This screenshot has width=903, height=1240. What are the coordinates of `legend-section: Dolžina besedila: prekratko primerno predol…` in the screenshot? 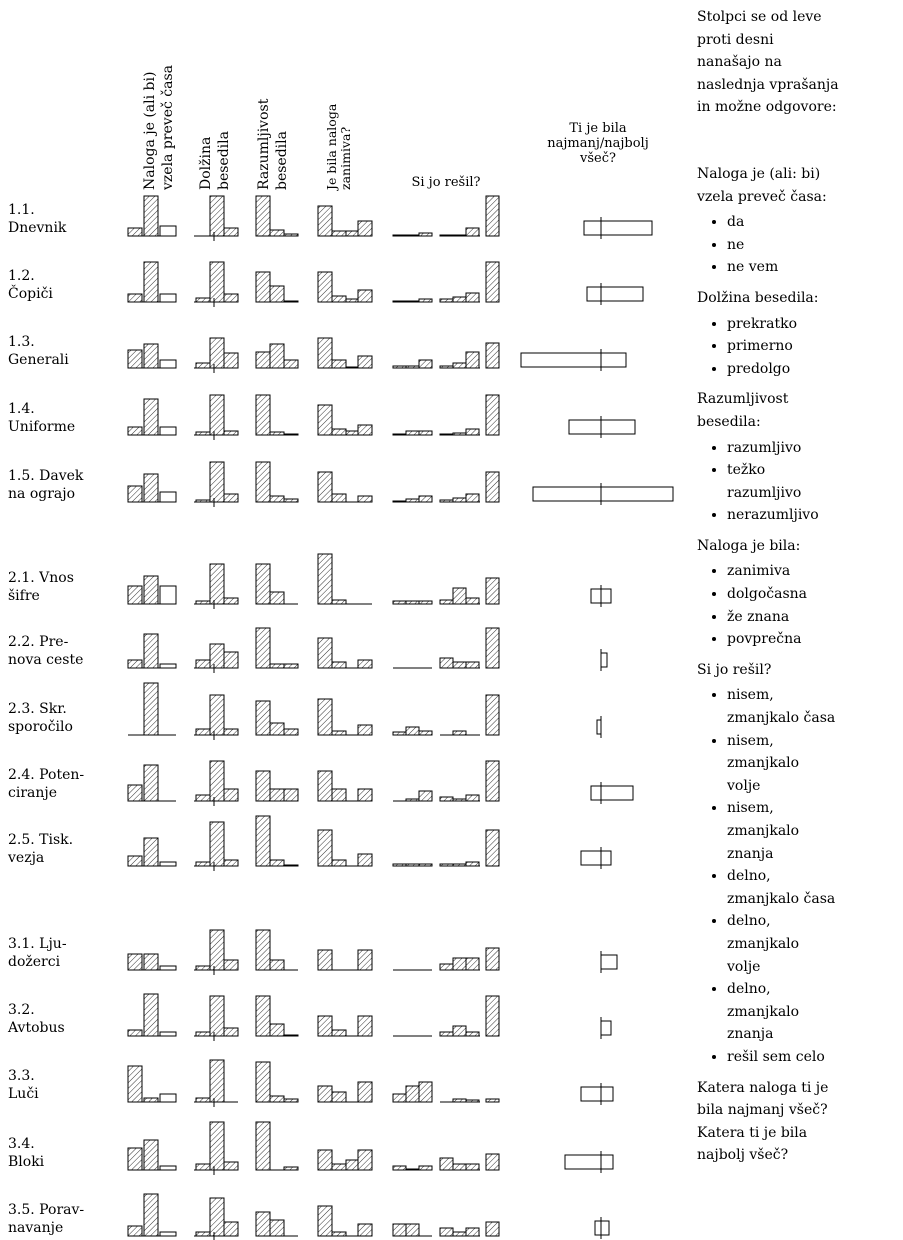 It's located at (800, 333).